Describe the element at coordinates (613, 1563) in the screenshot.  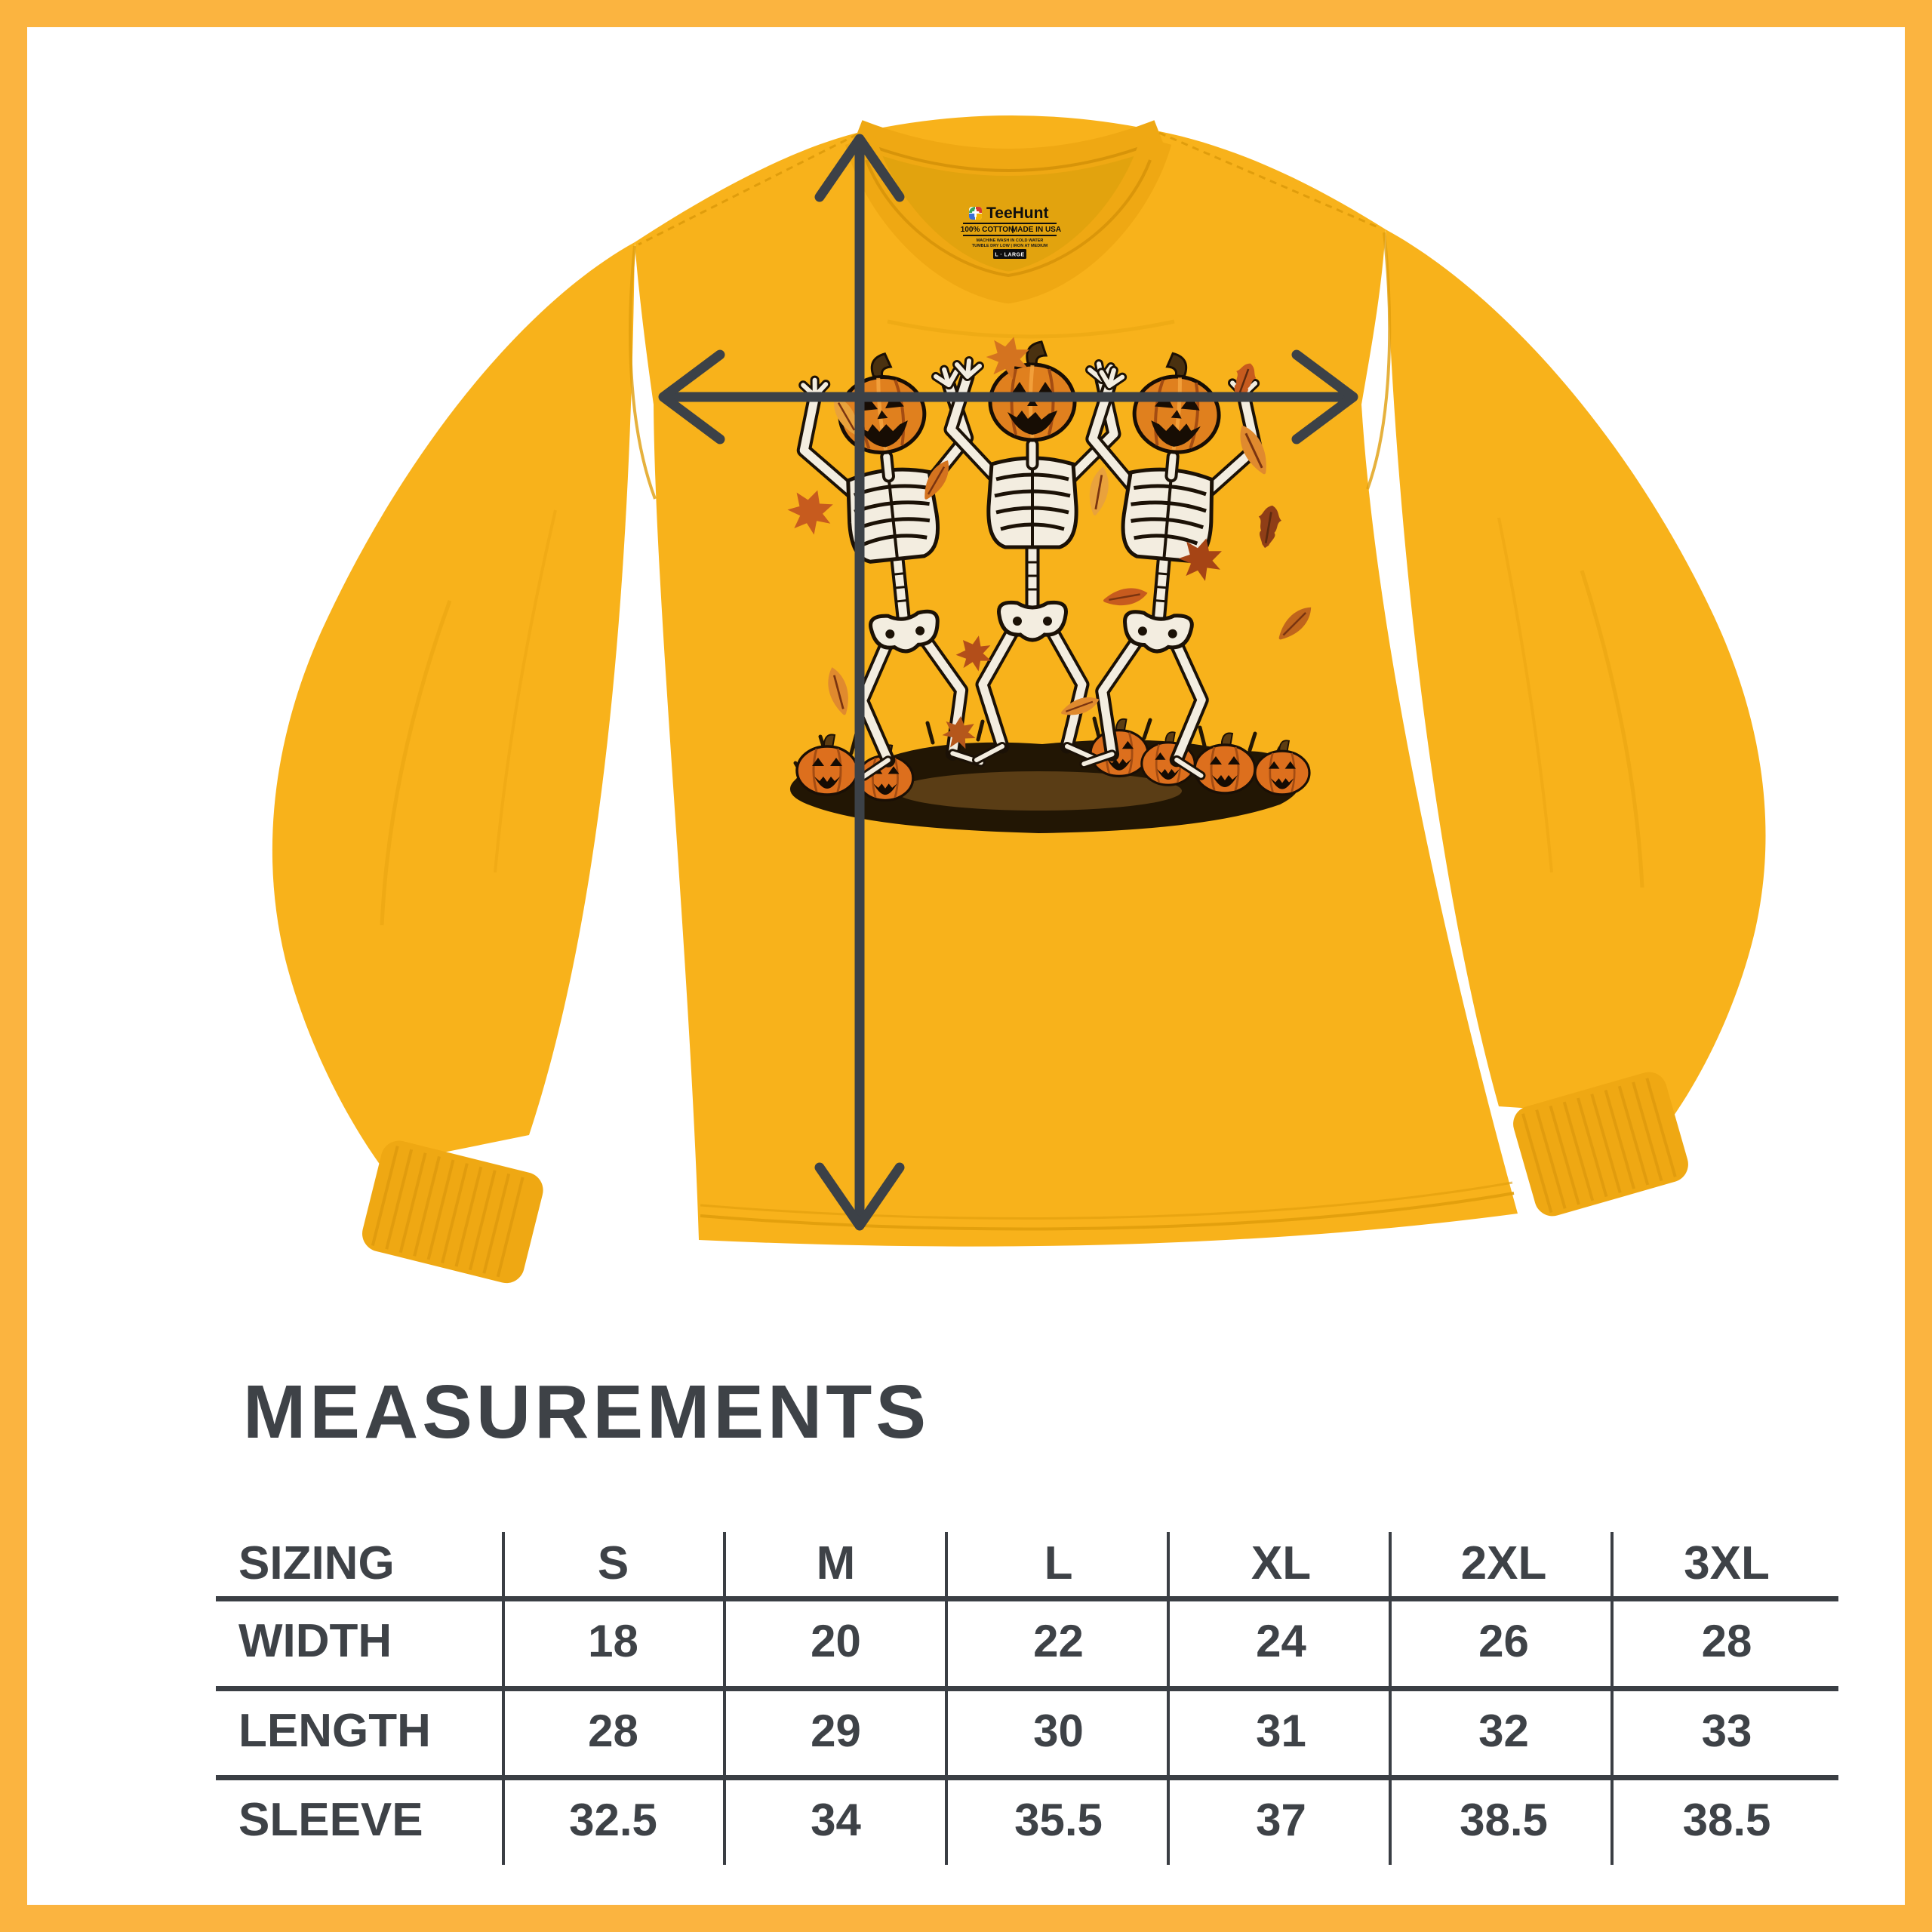
I see `table-header-size: S` at that location.